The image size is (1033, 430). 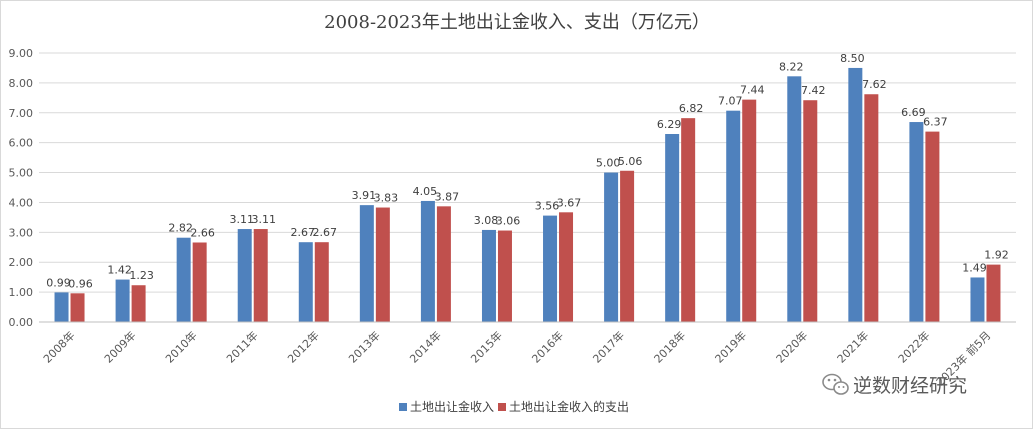 I want to click on x-tick-label: 2015年, so click(x=486, y=346).